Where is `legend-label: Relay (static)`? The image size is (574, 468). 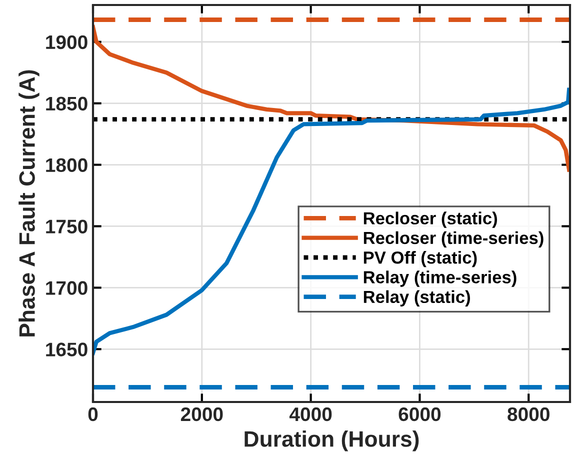
legend-label: Relay (static) is located at coordinates (417, 298).